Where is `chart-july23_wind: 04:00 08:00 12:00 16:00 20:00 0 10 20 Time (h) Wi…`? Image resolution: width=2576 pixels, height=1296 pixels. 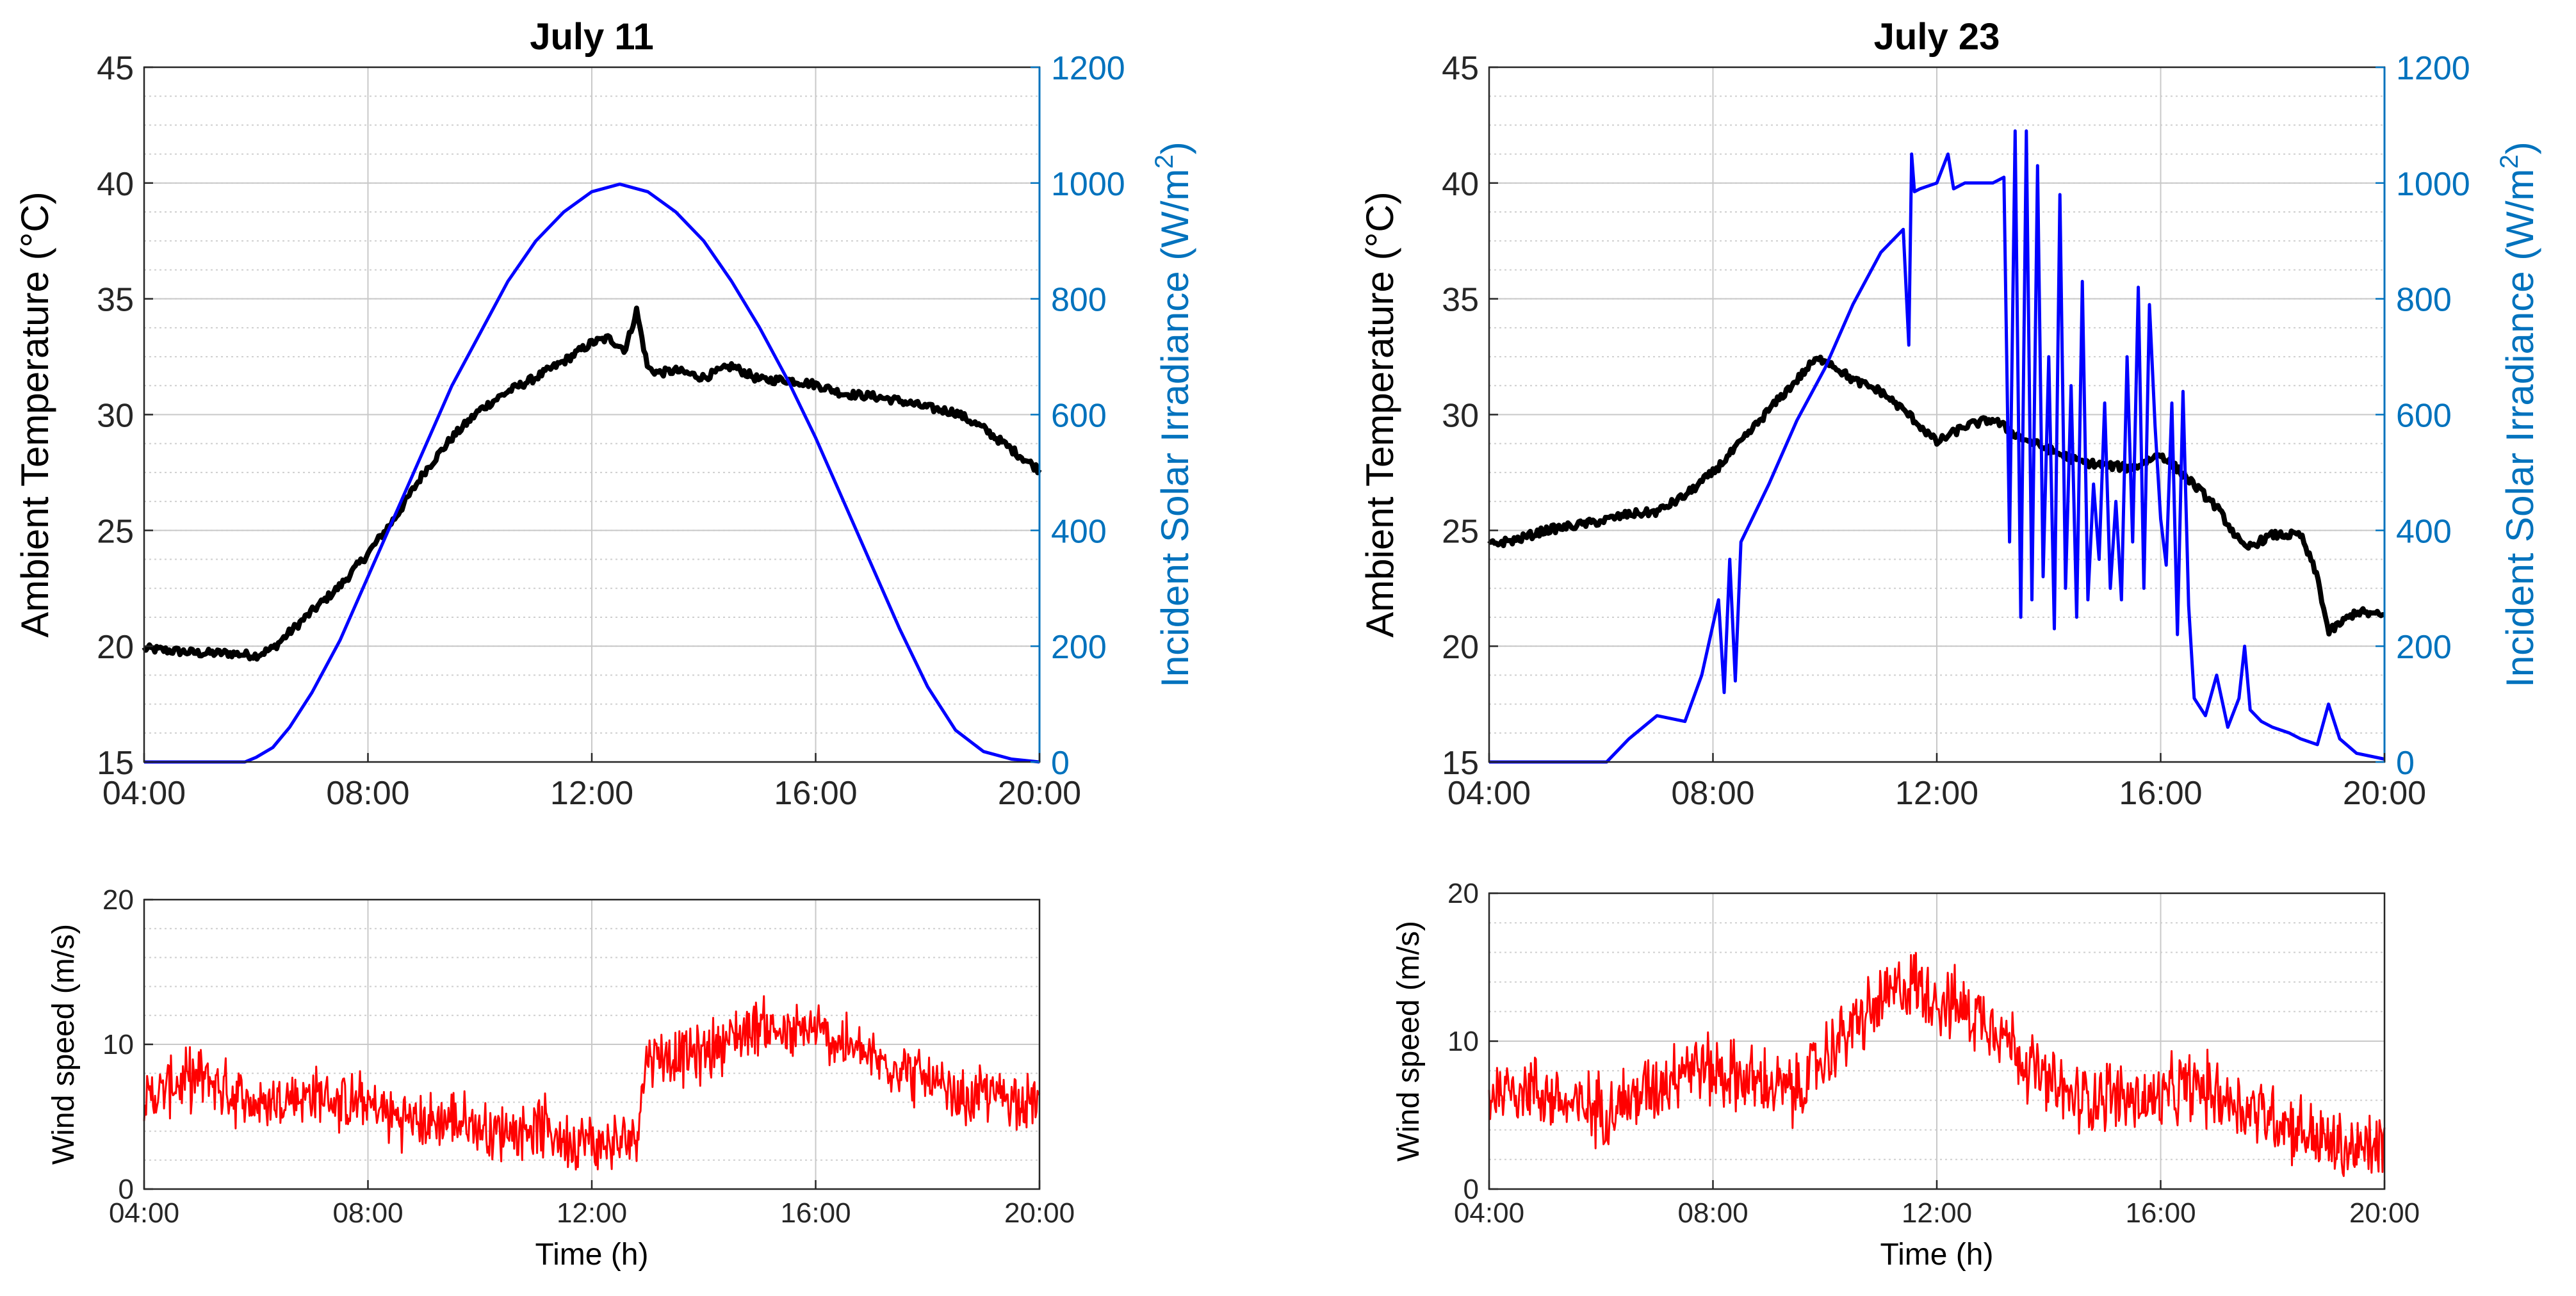 chart-july23_wind: 04:00 08:00 12:00 16:00 20:00 0 10 20 Time (h) Wi… is located at coordinates (1906, 1075).